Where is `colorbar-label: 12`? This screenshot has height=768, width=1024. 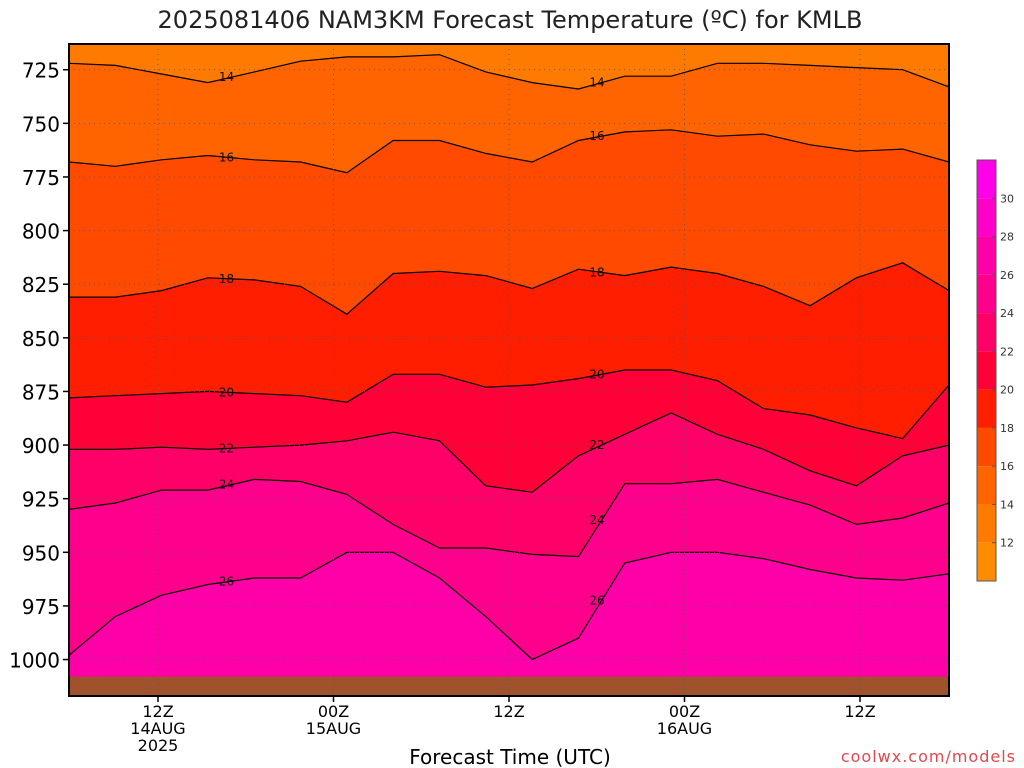
colorbar-label: 12 is located at coordinates (1007, 543).